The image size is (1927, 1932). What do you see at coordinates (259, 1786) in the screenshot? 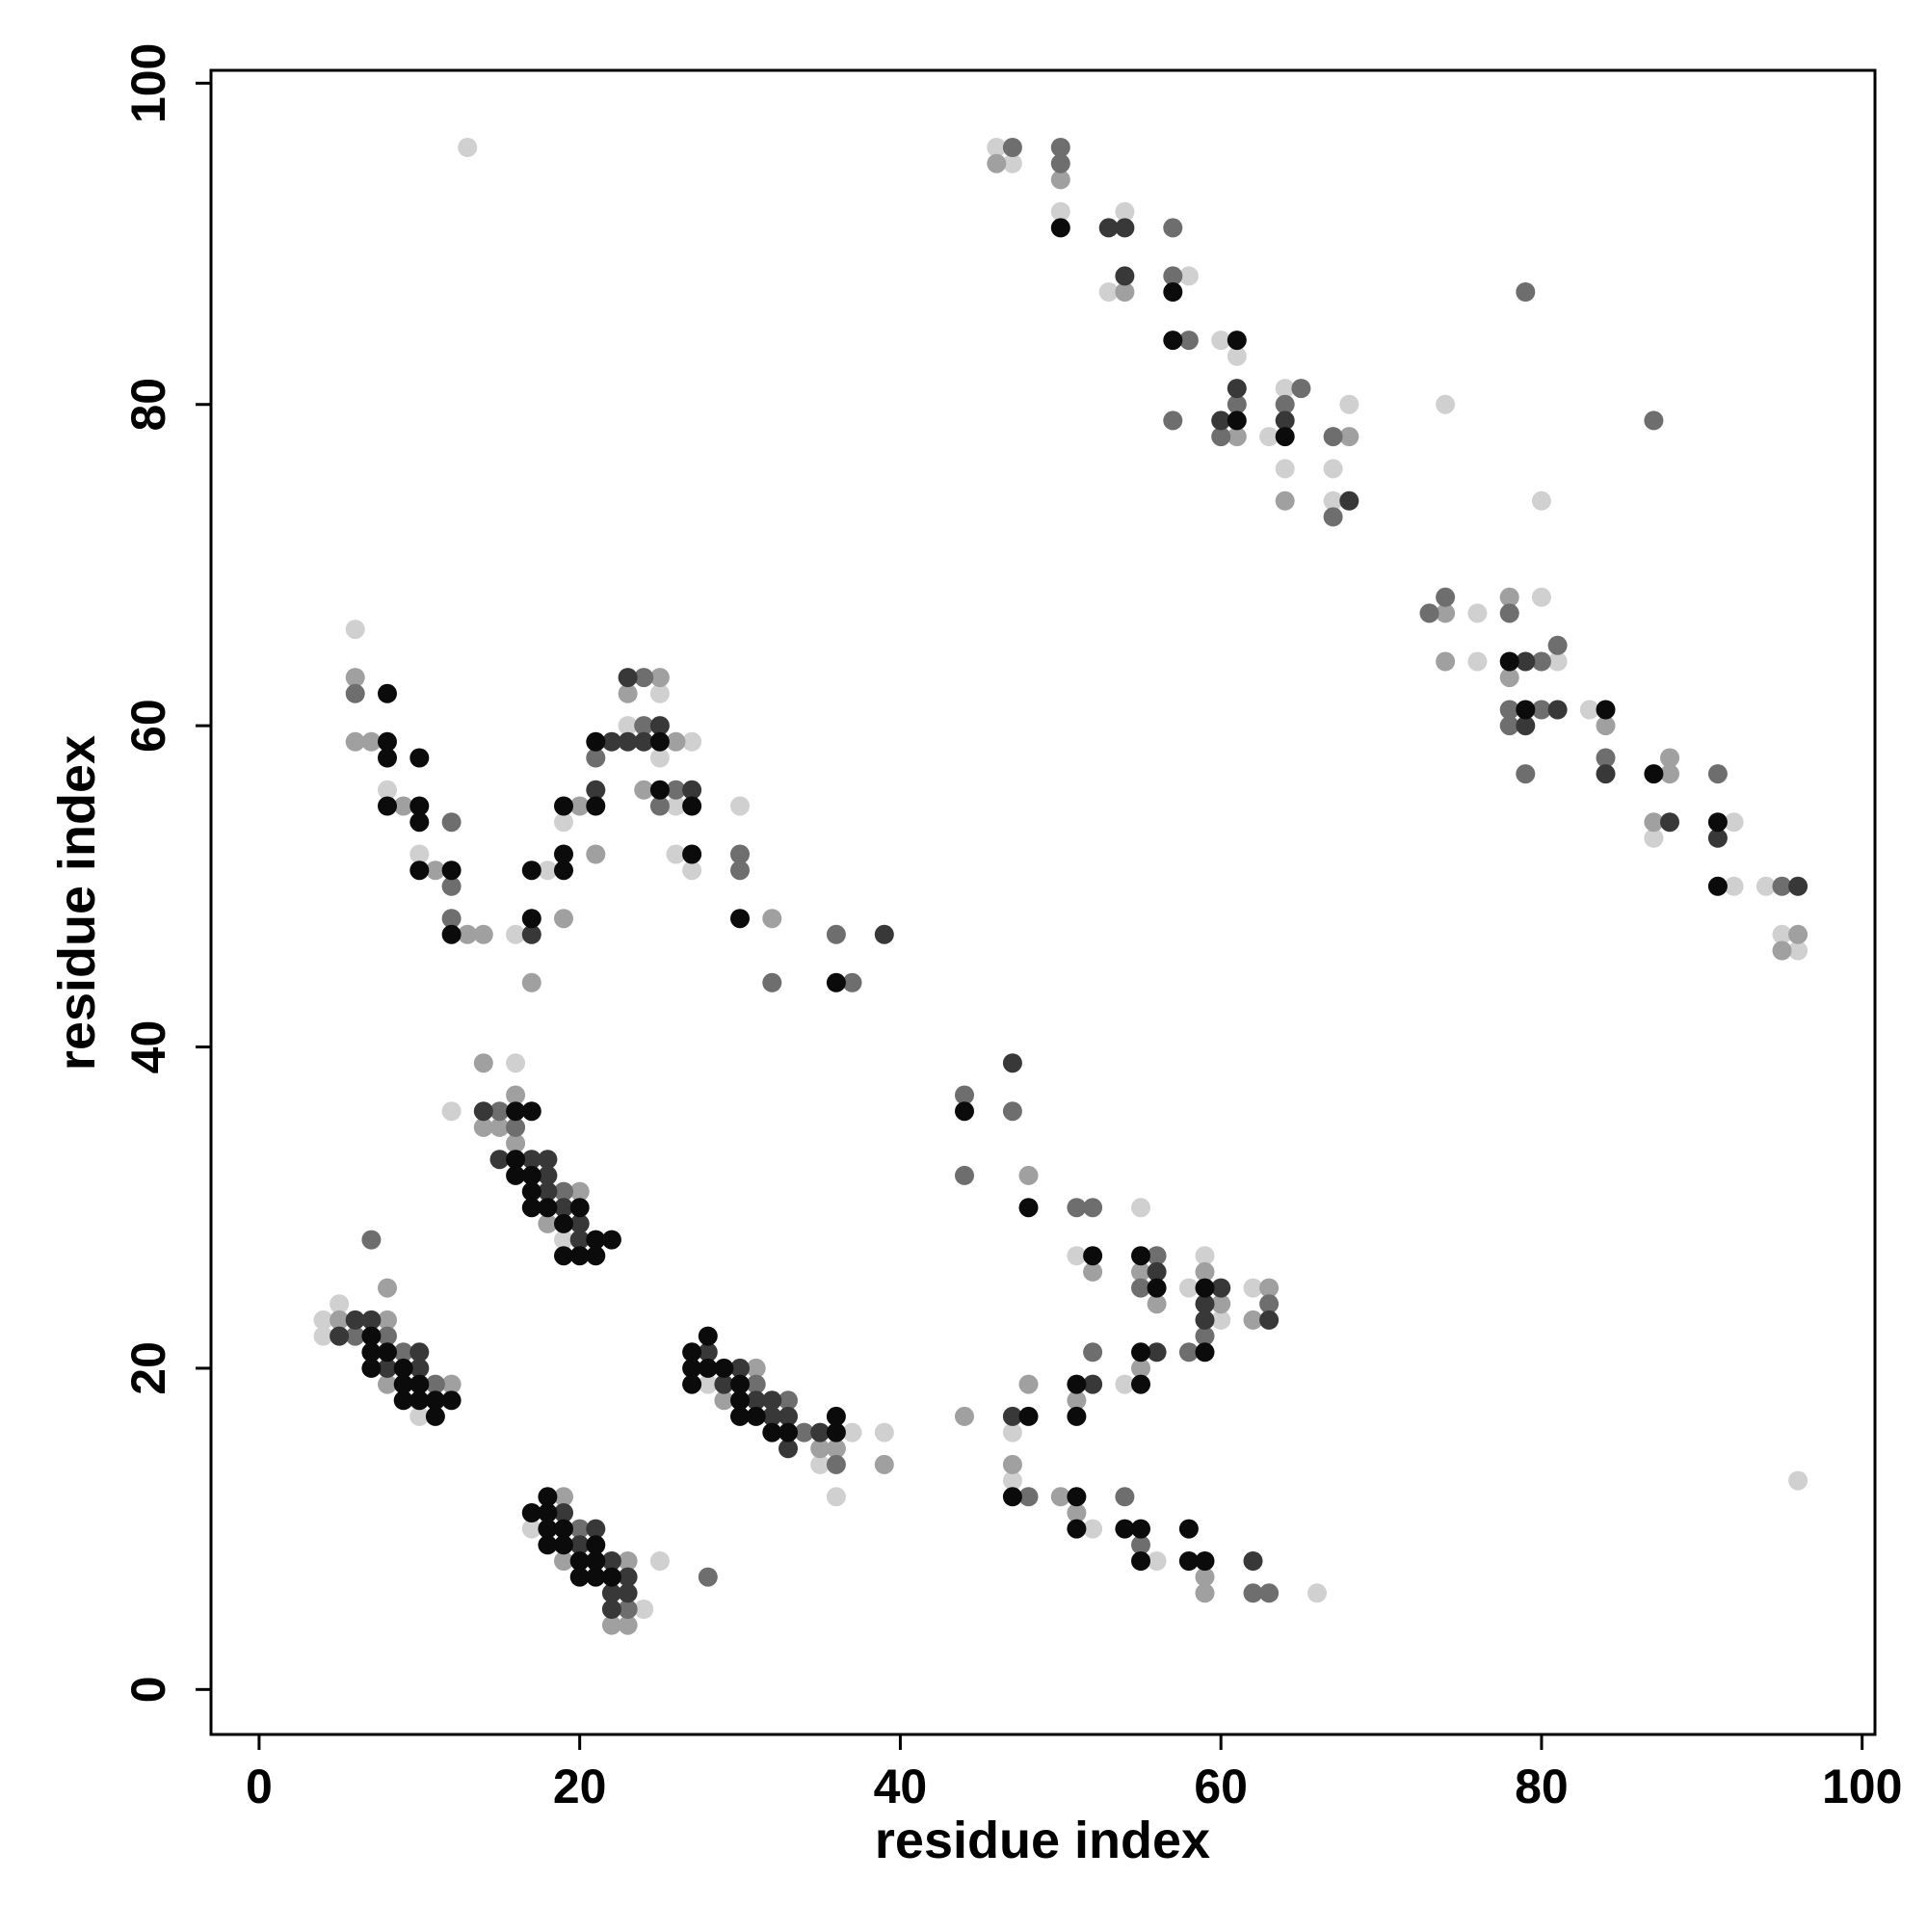
I see `x-tick-label: 0` at bounding box center [259, 1786].